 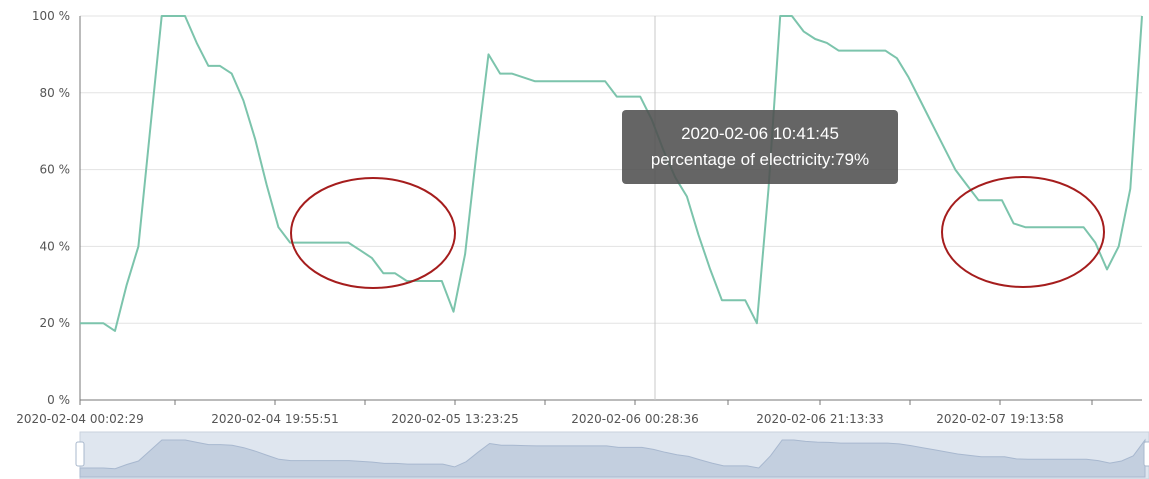 I want to click on x-tick-label: 2020-02-06 00:28:36, so click(x=634, y=419).